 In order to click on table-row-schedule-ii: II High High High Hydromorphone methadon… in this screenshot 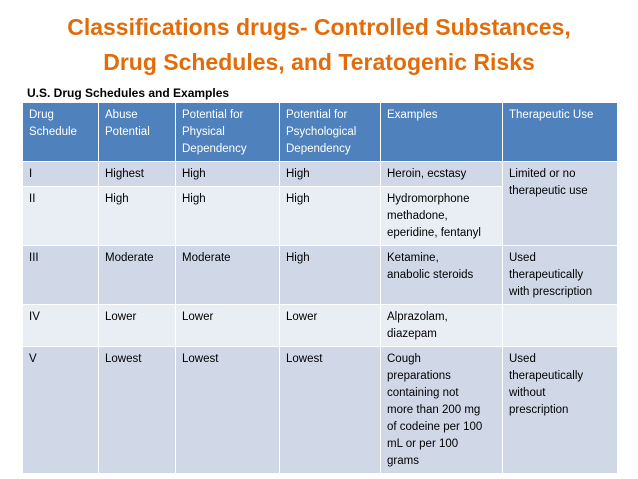, I will do `click(320, 216)`.